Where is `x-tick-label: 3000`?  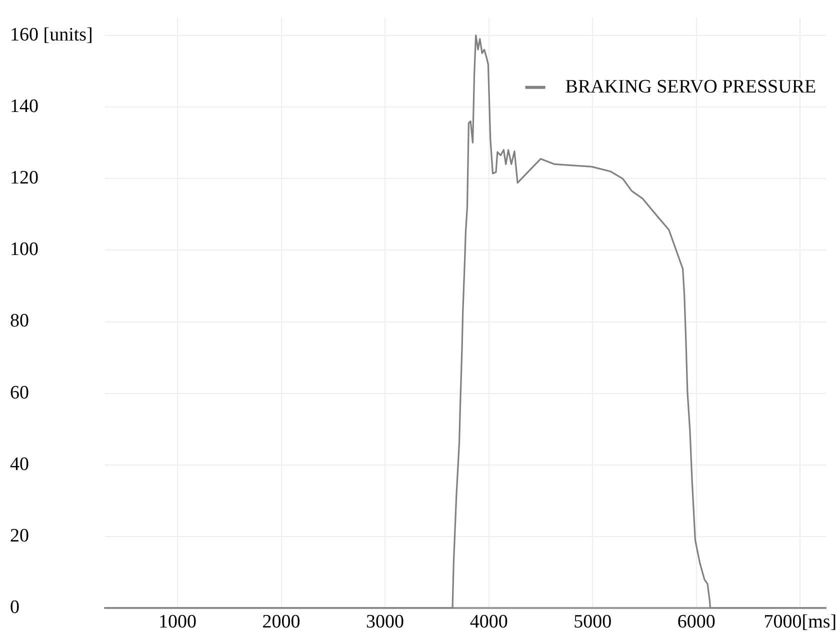 x-tick-label: 3000 is located at coordinates (385, 622).